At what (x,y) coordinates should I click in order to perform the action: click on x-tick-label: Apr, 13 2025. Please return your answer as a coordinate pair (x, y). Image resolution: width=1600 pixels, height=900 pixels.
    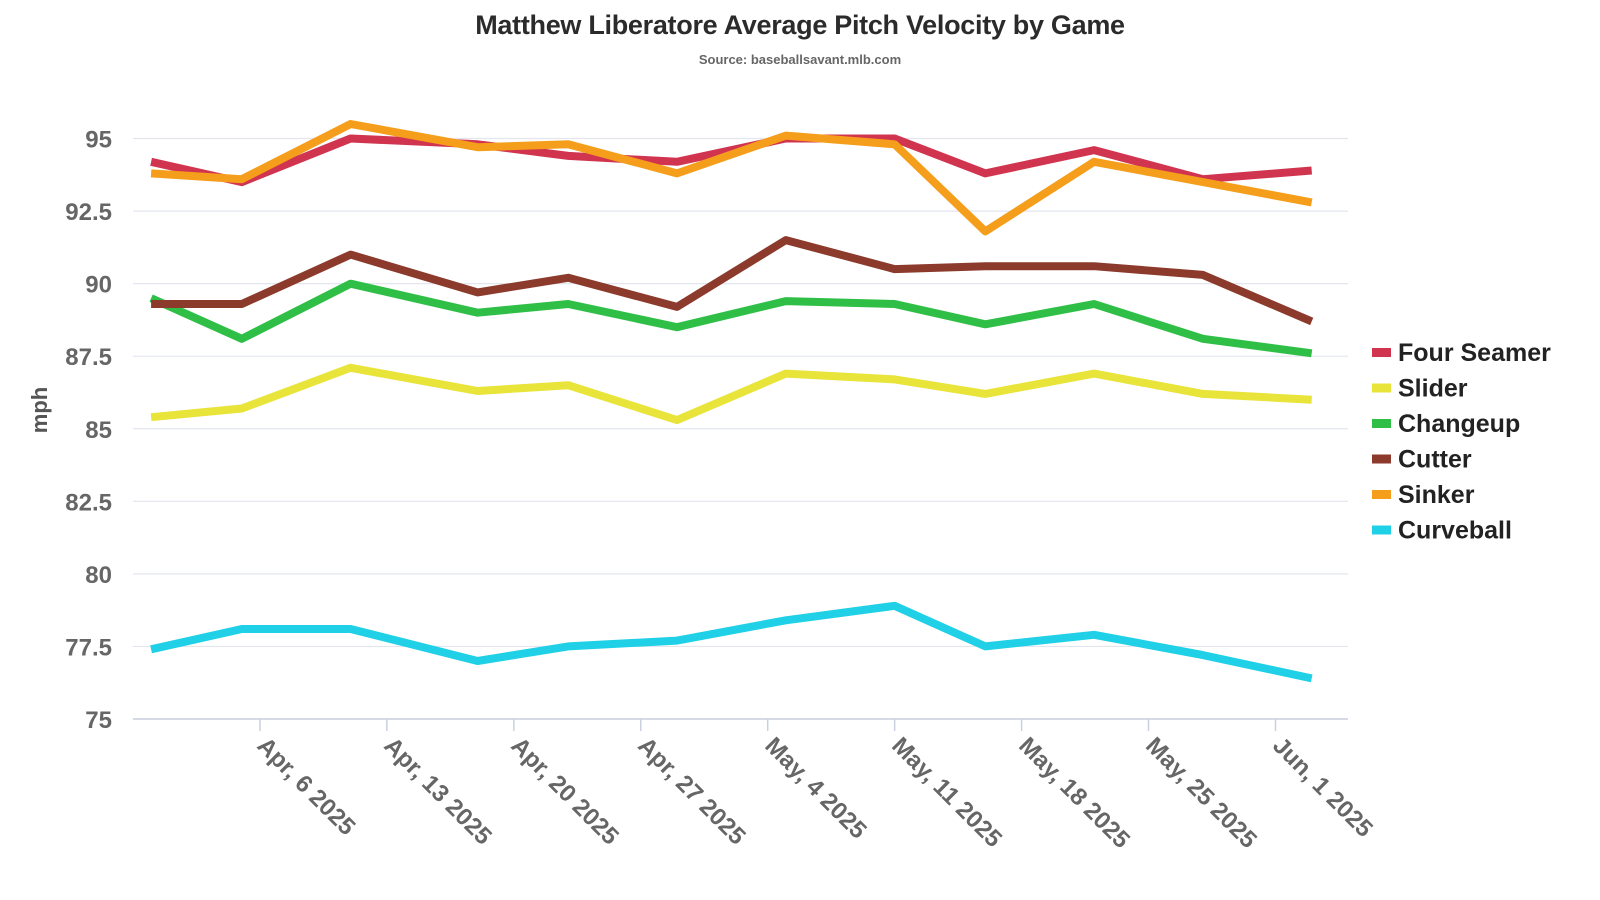
    Looking at the image, I should click on (438, 791).